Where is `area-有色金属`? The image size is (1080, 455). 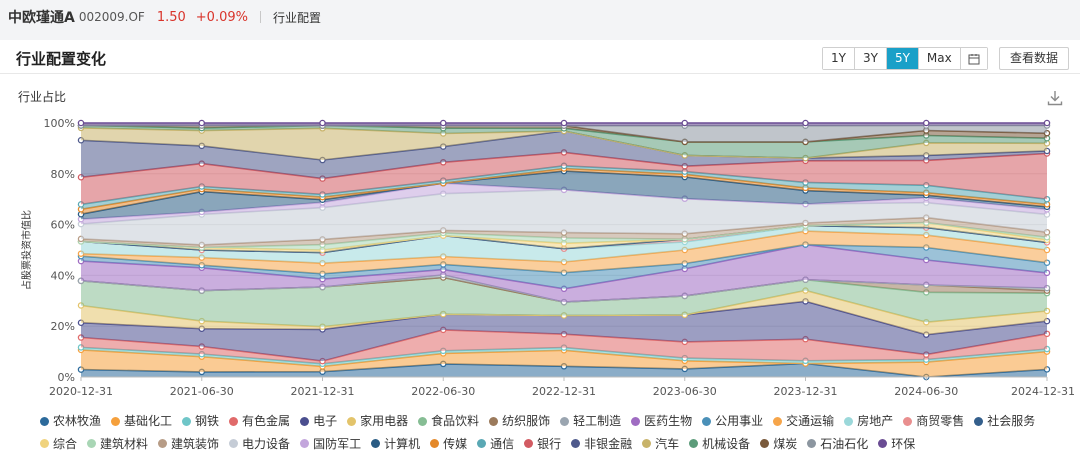 area-有色金属 is located at coordinates (564, 346).